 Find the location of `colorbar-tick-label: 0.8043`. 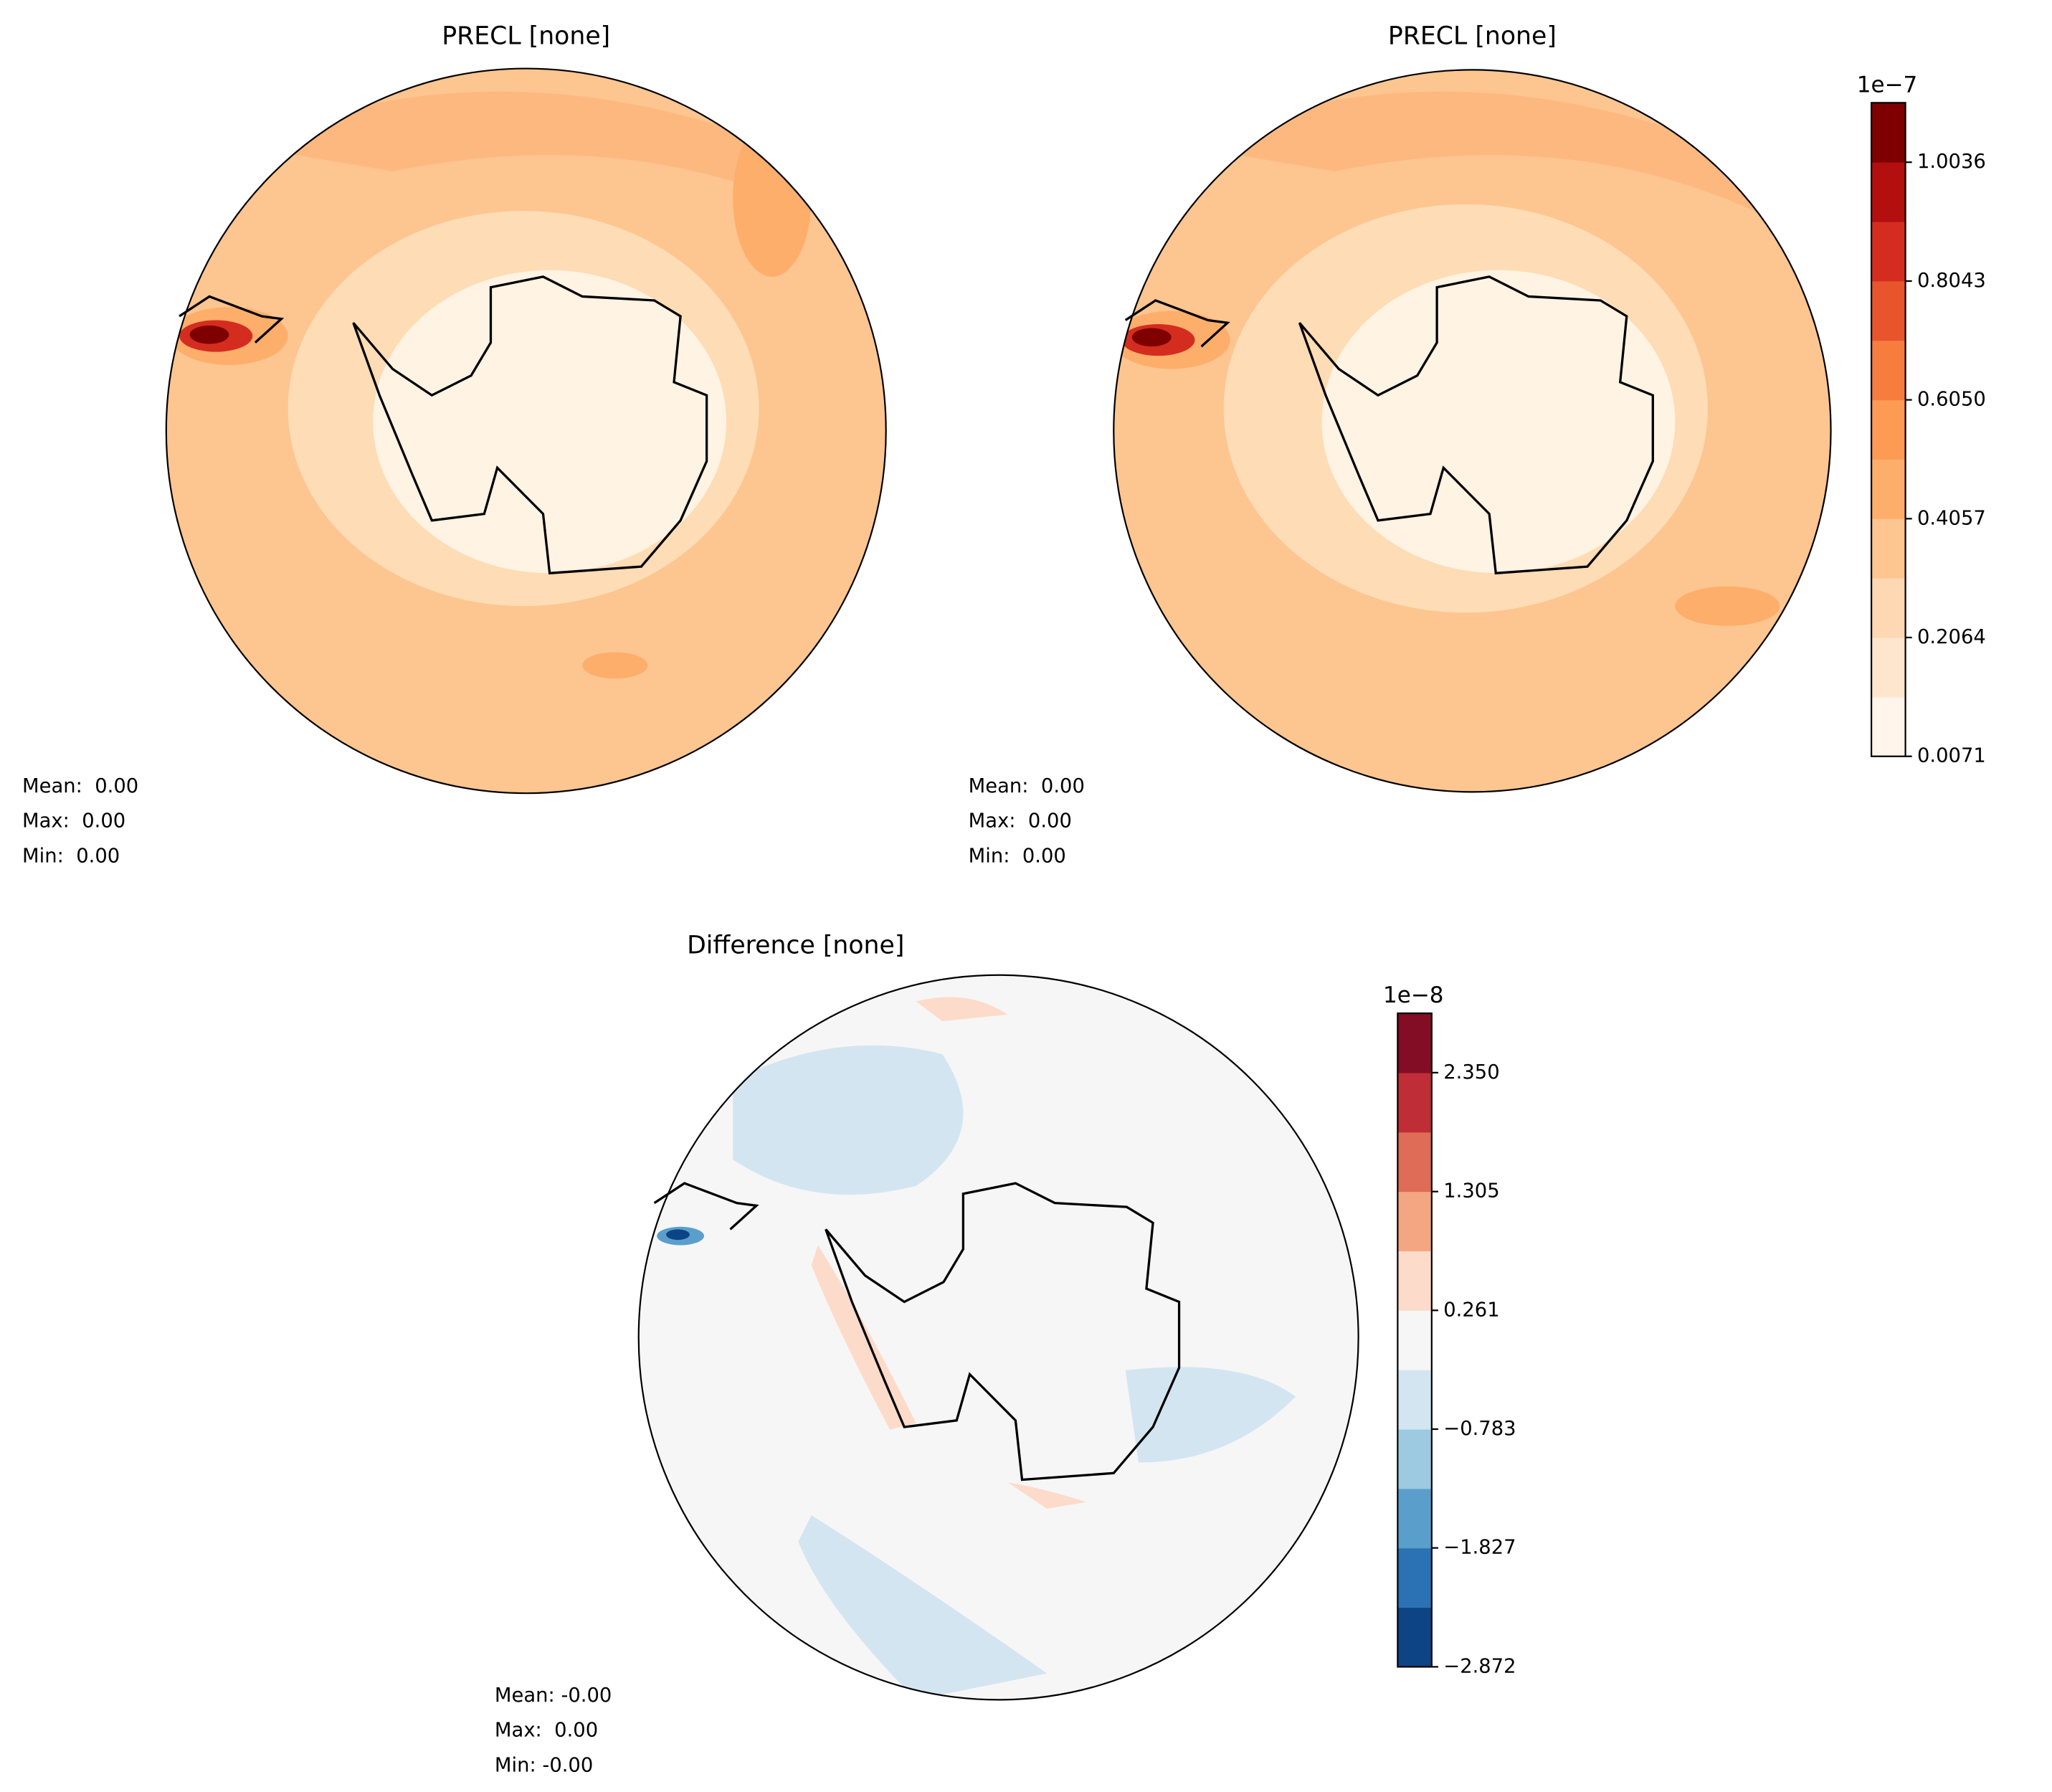

colorbar-tick-label: 0.8043 is located at coordinates (1951, 281).